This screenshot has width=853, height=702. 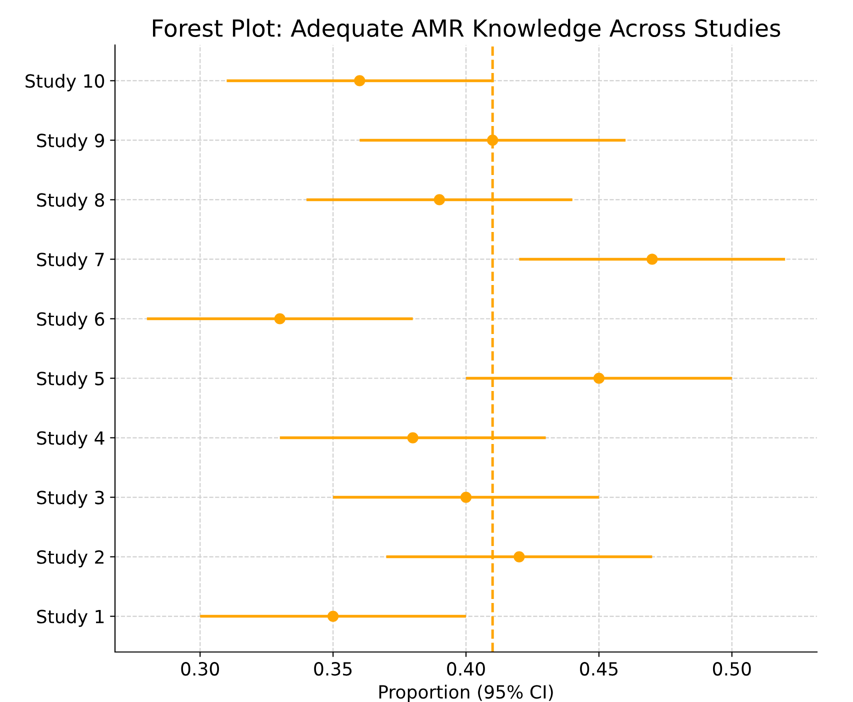 I want to click on y-tick-label: Study 6, so click(x=70, y=321).